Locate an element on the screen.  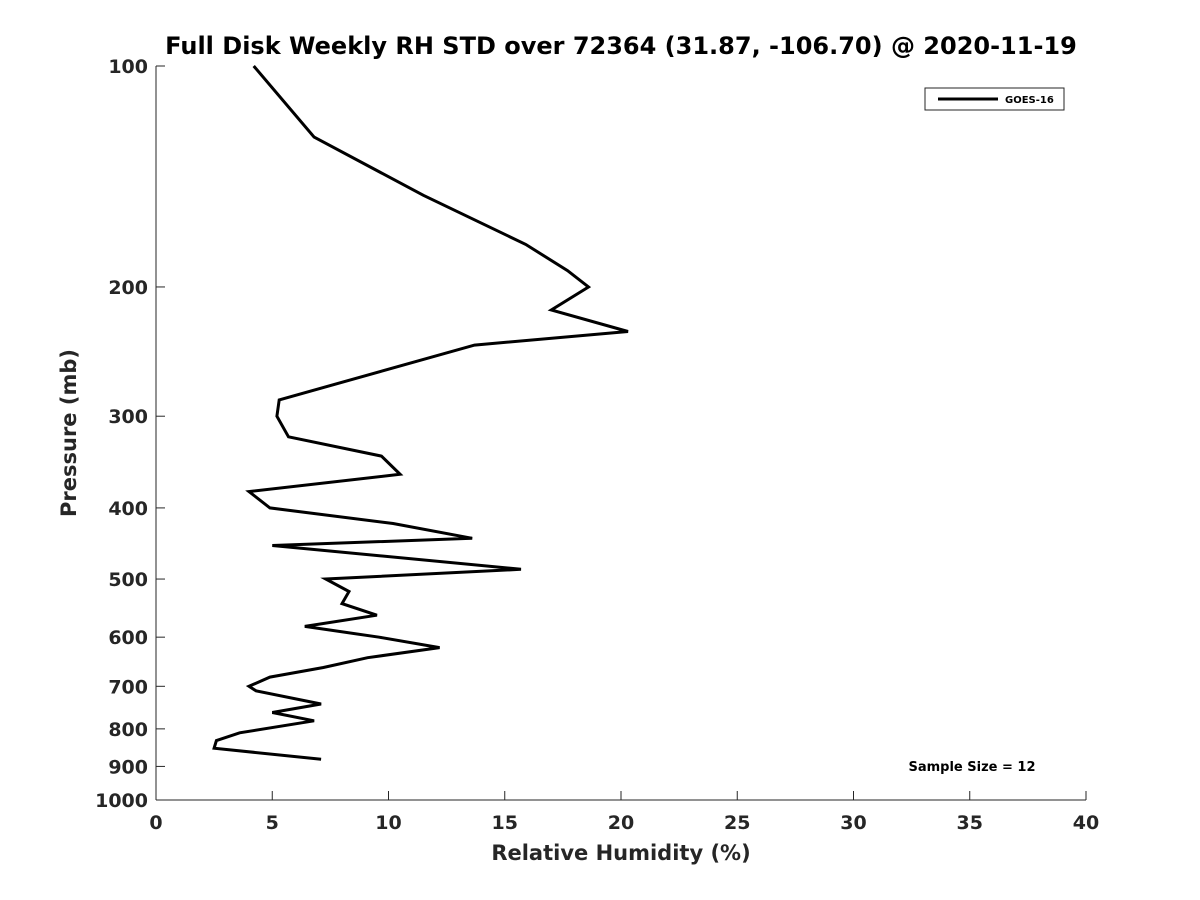
x-tick-label: 30 is located at coordinates (853, 823).